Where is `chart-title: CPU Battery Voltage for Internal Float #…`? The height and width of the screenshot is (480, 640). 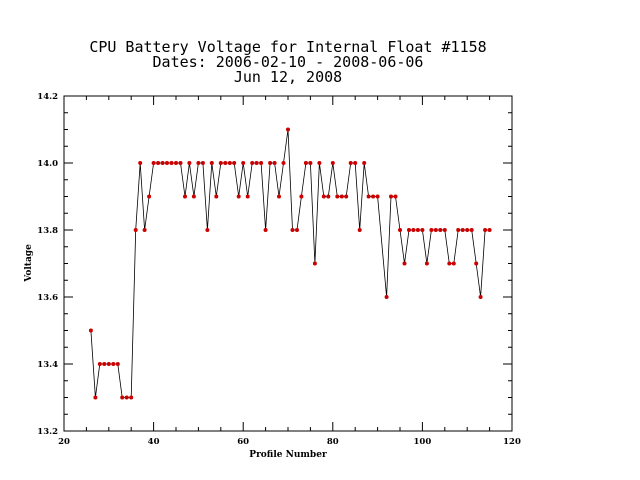
chart-title: CPU Battery Voltage for Internal Float #… is located at coordinates (287, 62).